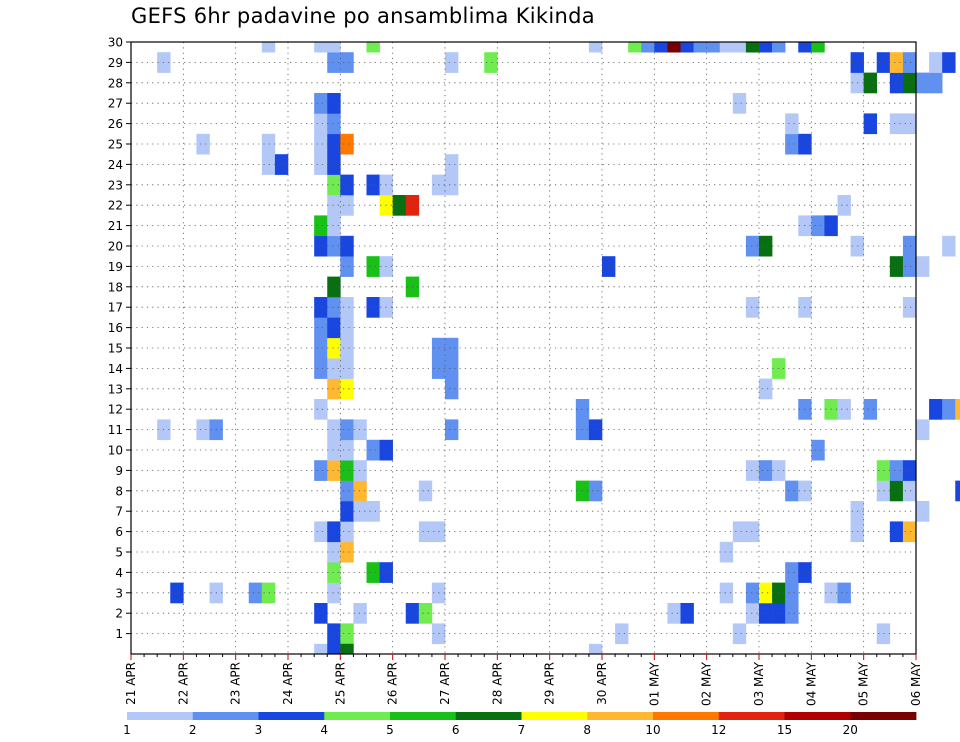  I want to click on x-tick-label: 06 MAY, so click(916, 683).